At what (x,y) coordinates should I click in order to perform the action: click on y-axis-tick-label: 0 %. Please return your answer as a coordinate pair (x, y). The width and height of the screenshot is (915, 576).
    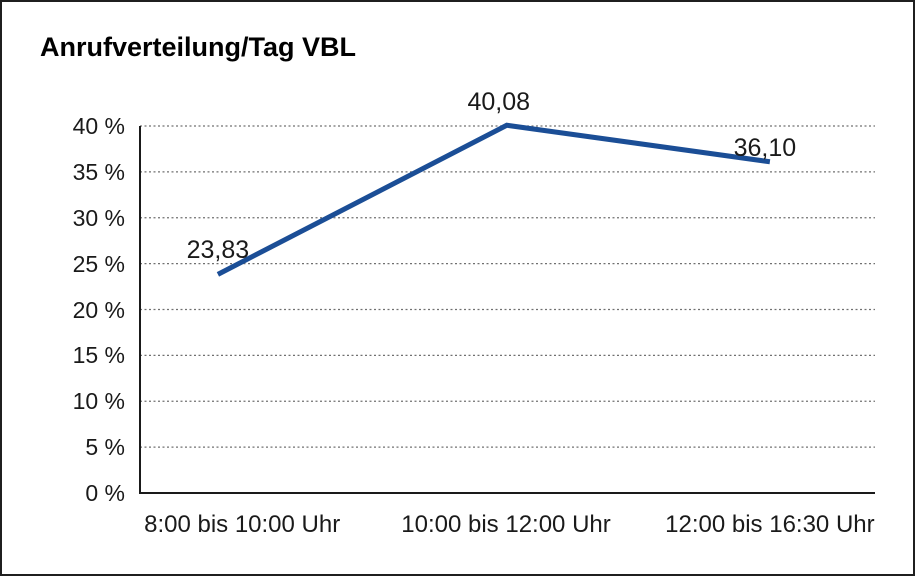
    Looking at the image, I should click on (105, 493).